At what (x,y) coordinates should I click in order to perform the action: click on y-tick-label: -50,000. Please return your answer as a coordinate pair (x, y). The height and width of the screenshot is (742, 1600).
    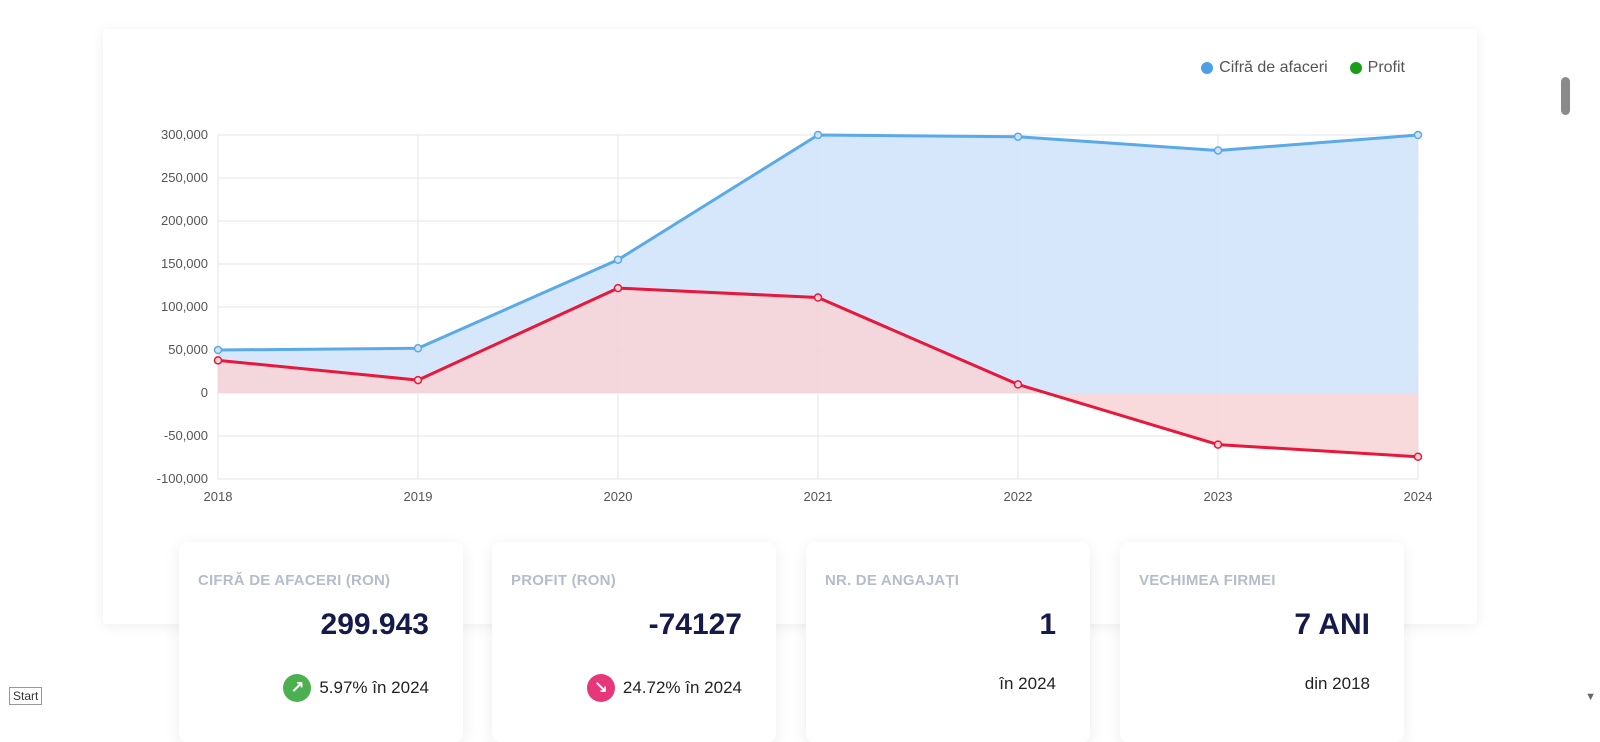
    Looking at the image, I should click on (186, 435).